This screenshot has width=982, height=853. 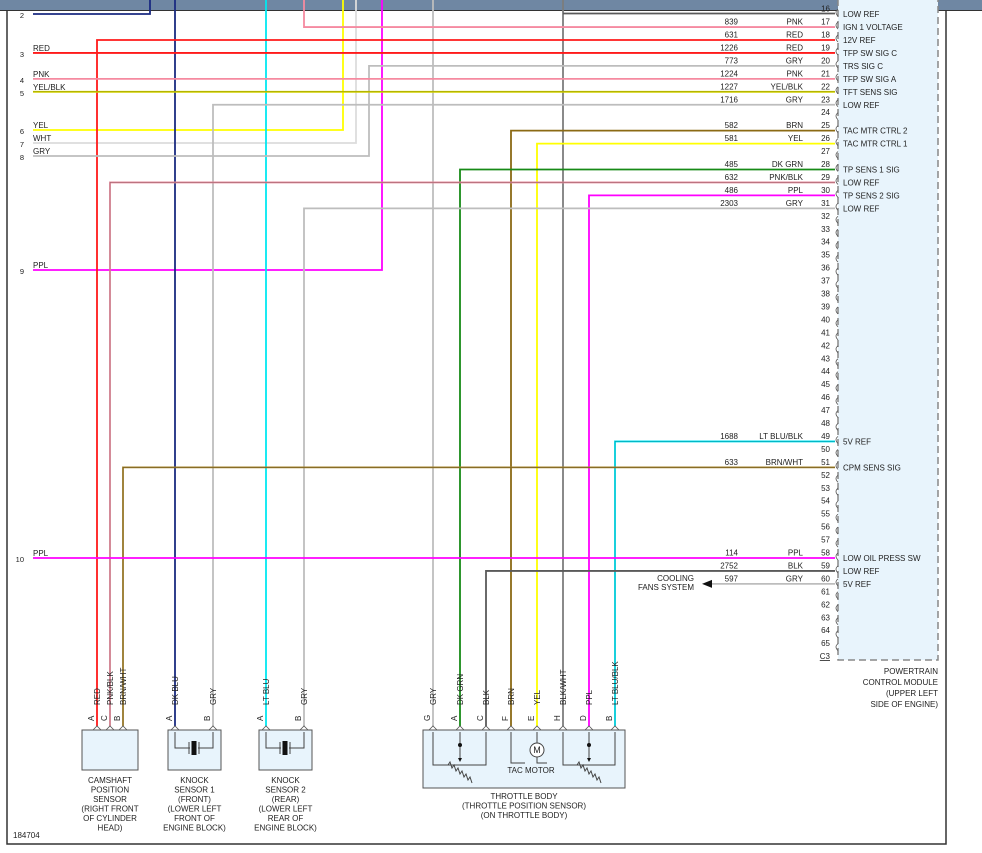 What do you see at coordinates (110, 780) in the screenshot?
I see `camshaft-label: CAMSHAFT` at bounding box center [110, 780].